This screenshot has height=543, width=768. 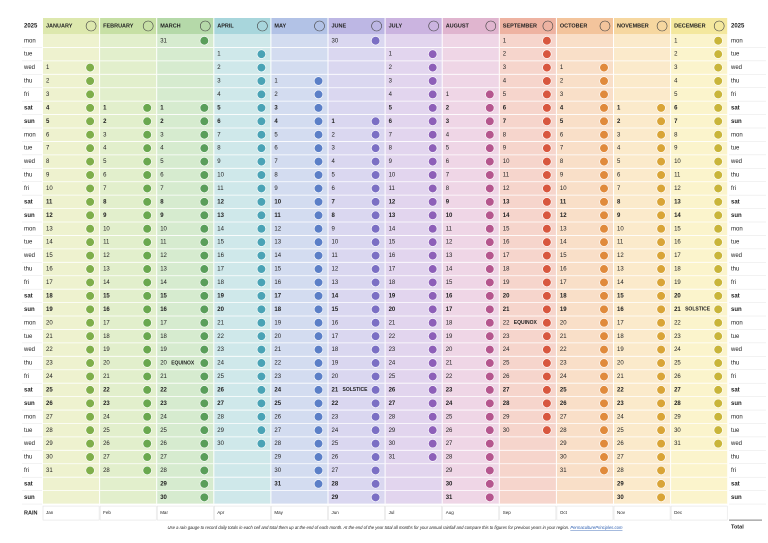 I want to click on month-icon, so click(x=91, y=26).